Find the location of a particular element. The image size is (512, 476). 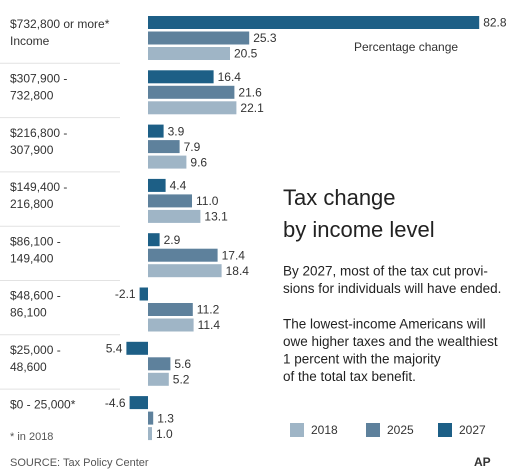

value-label: 11.4 is located at coordinates (209, 325).